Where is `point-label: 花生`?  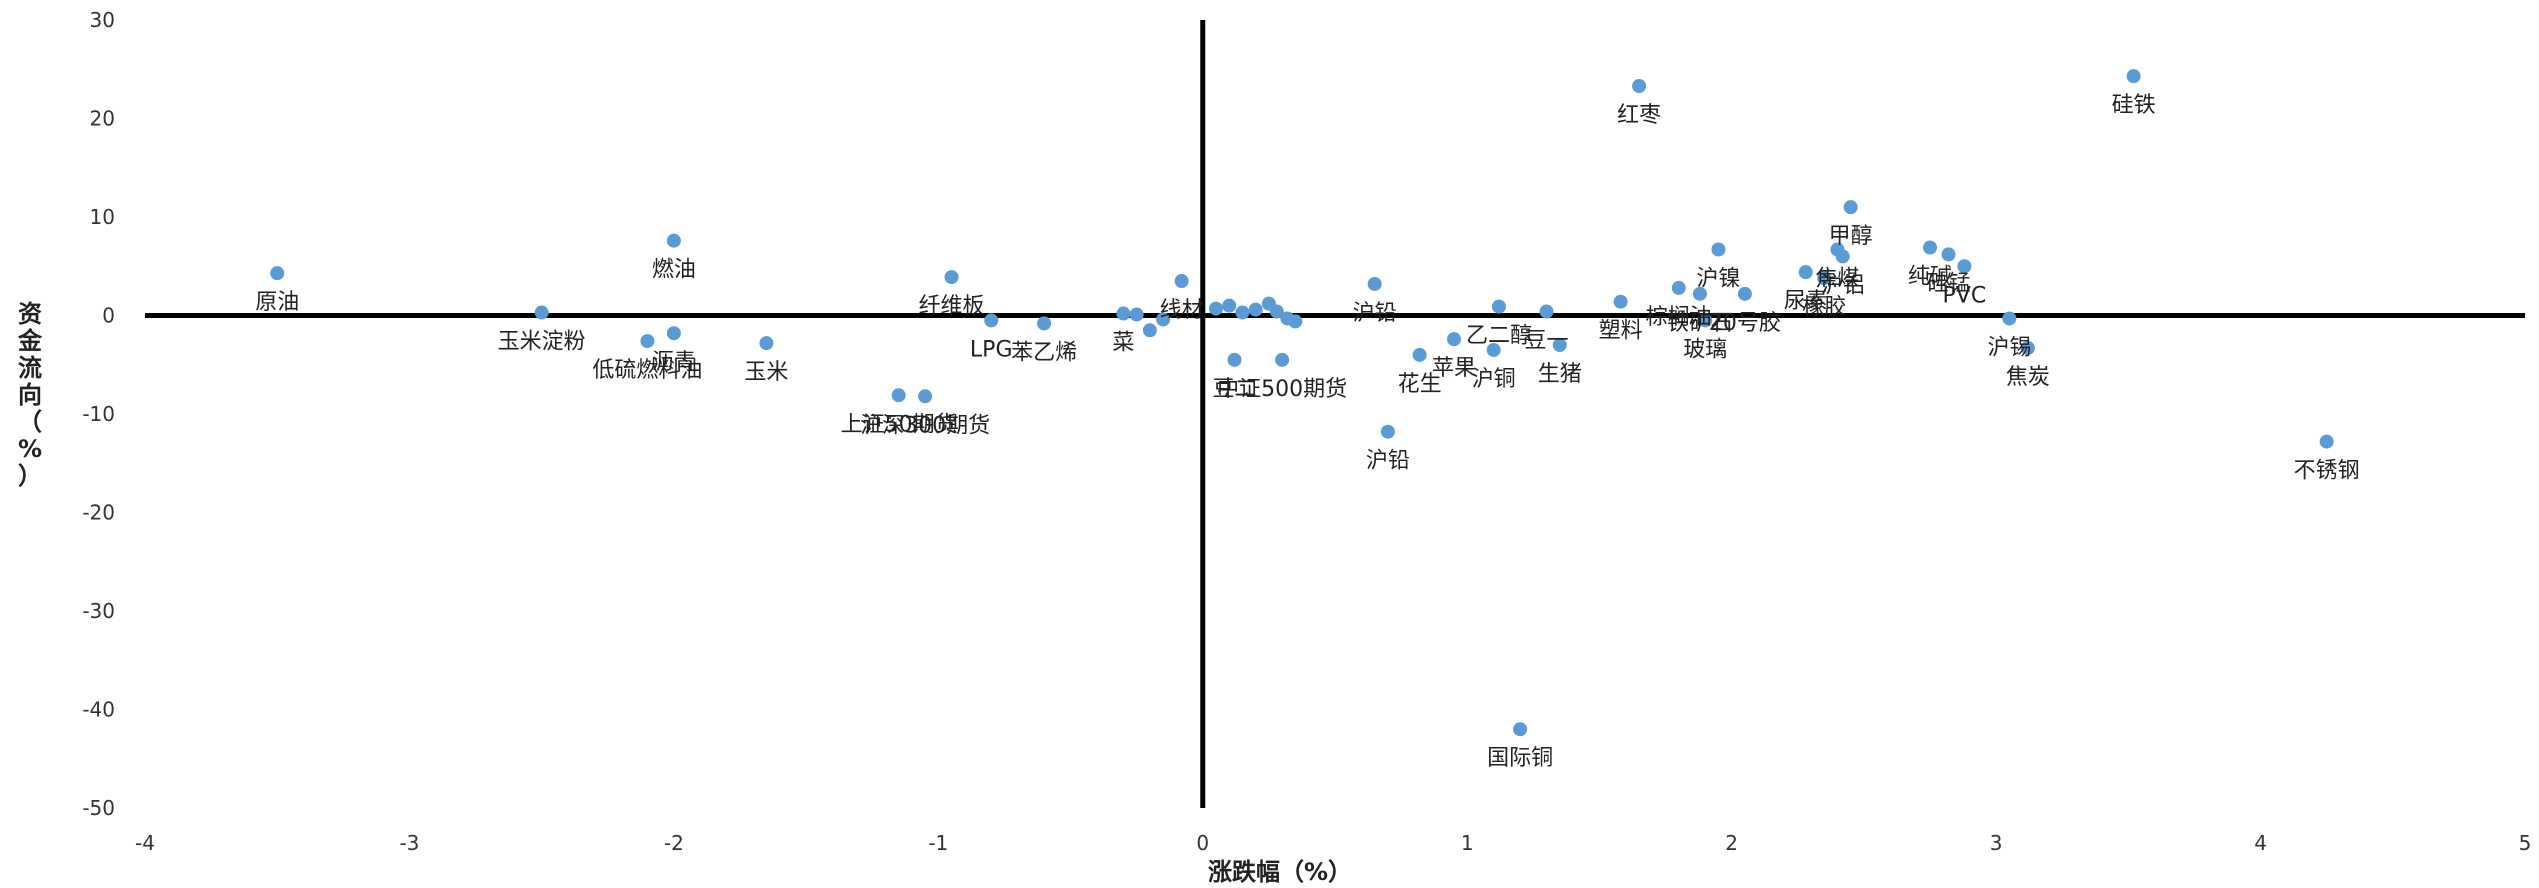
point-label: 花生 is located at coordinates (1420, 384).